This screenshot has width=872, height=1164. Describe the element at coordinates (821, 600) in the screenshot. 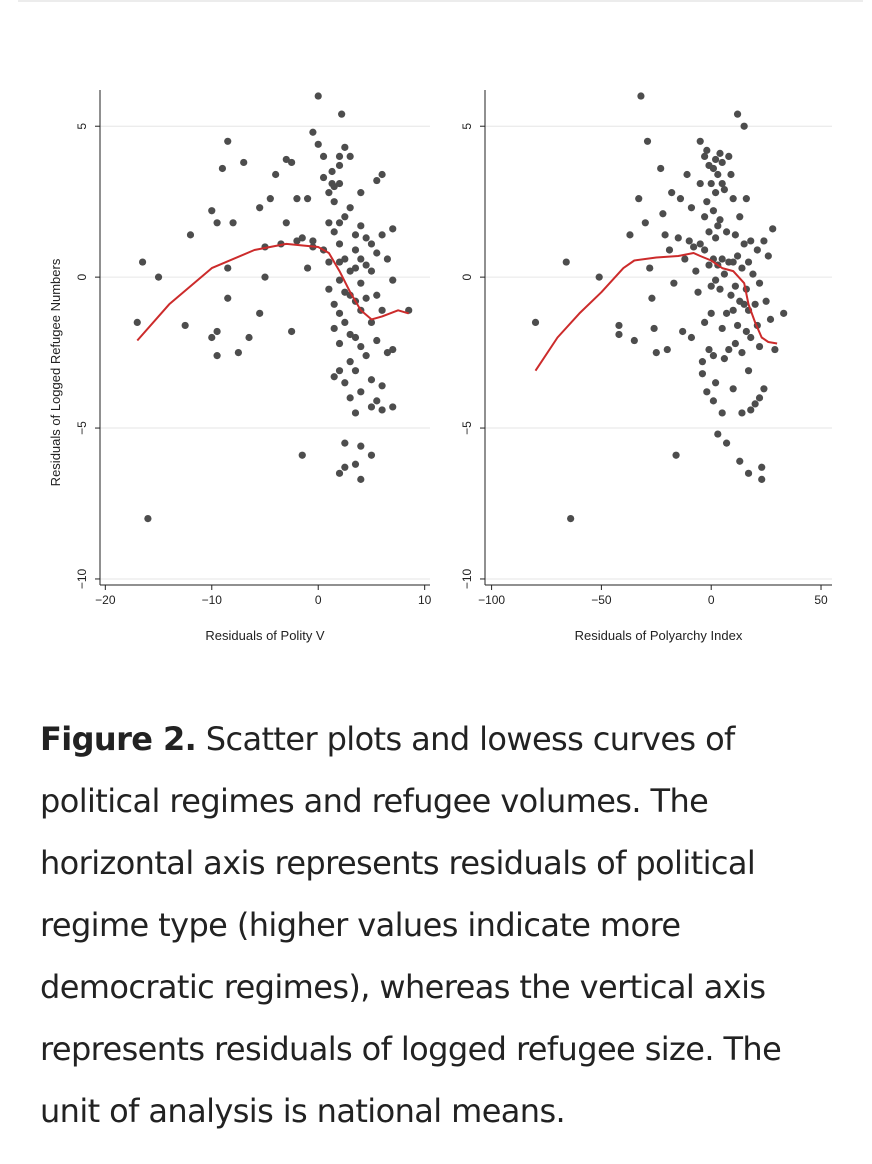

I see `x-tick-label: 50` at that location.